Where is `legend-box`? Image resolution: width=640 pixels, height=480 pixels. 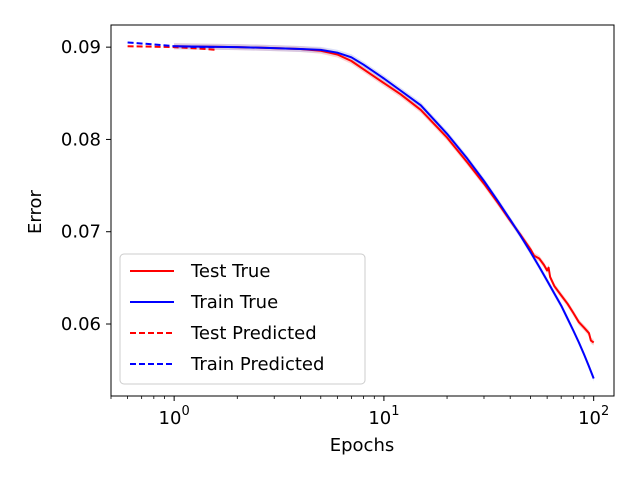
legend-box is located at coordinates (242, 319).